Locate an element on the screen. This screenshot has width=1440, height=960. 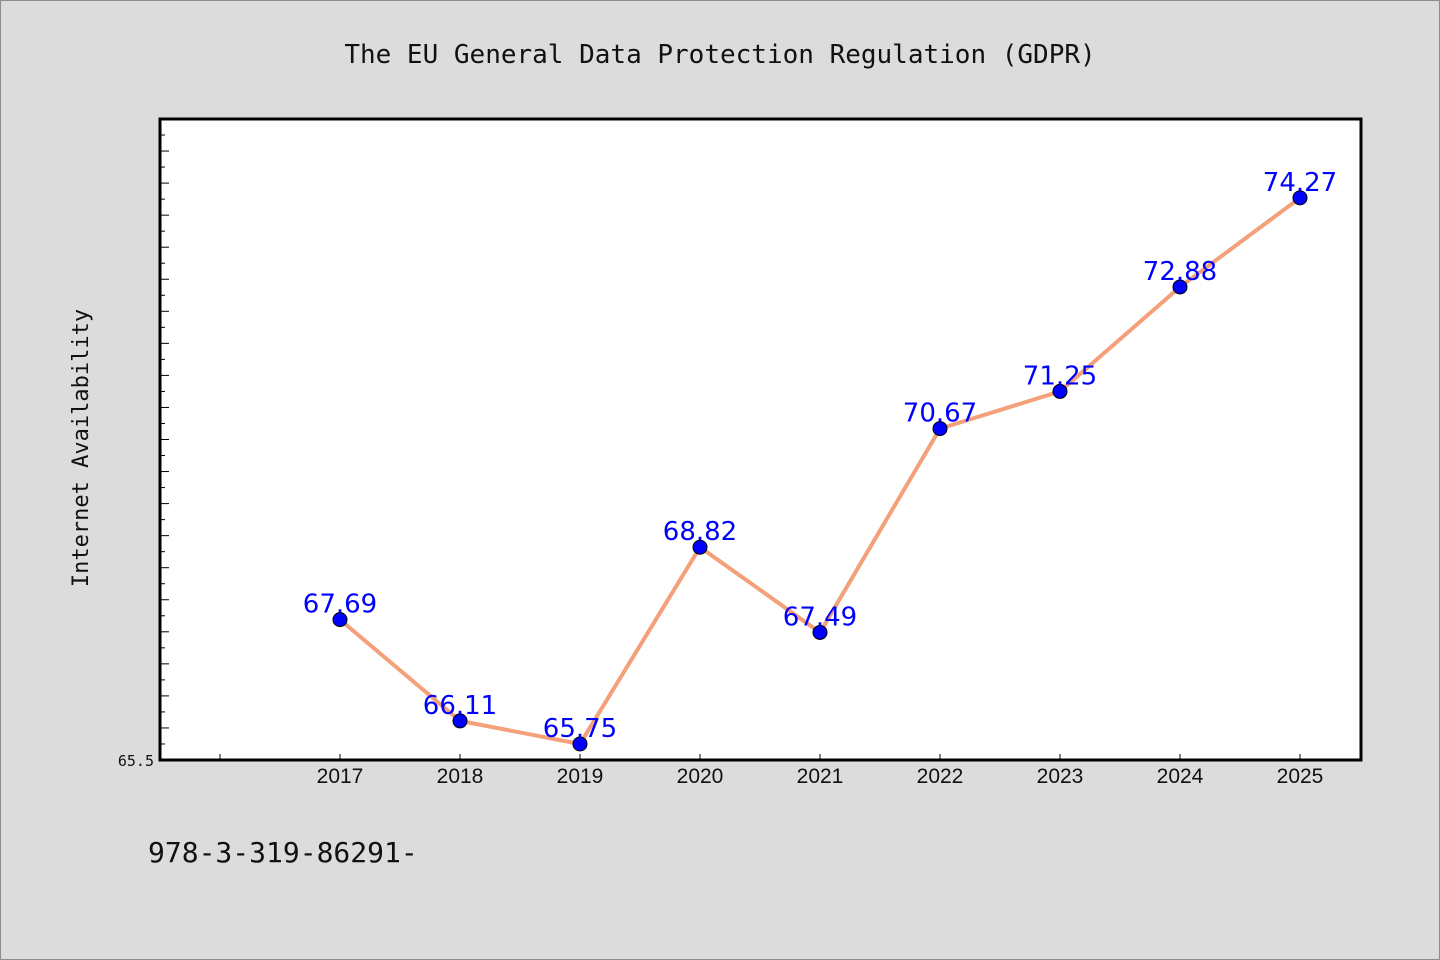
data-label: 71.25 is located at coordinates (1060, 376).